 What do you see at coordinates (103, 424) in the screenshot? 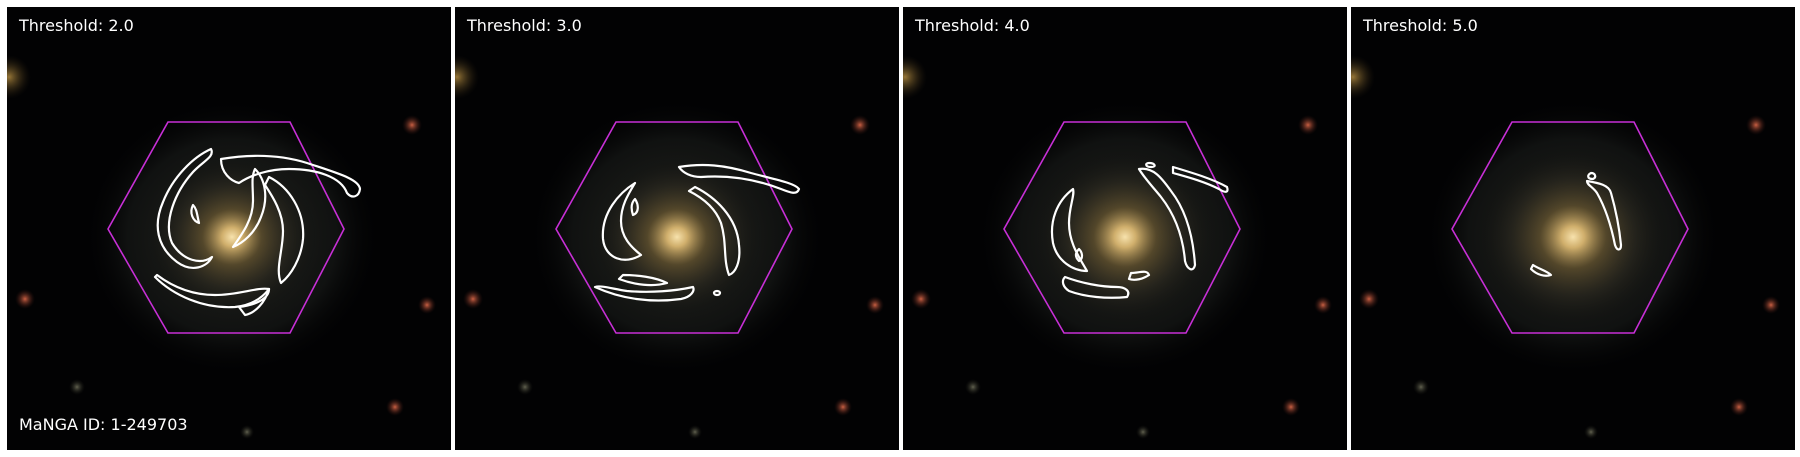
I see `manga-id-label: MaNGA ID: 1-249703` at bounding box center [103, 424].